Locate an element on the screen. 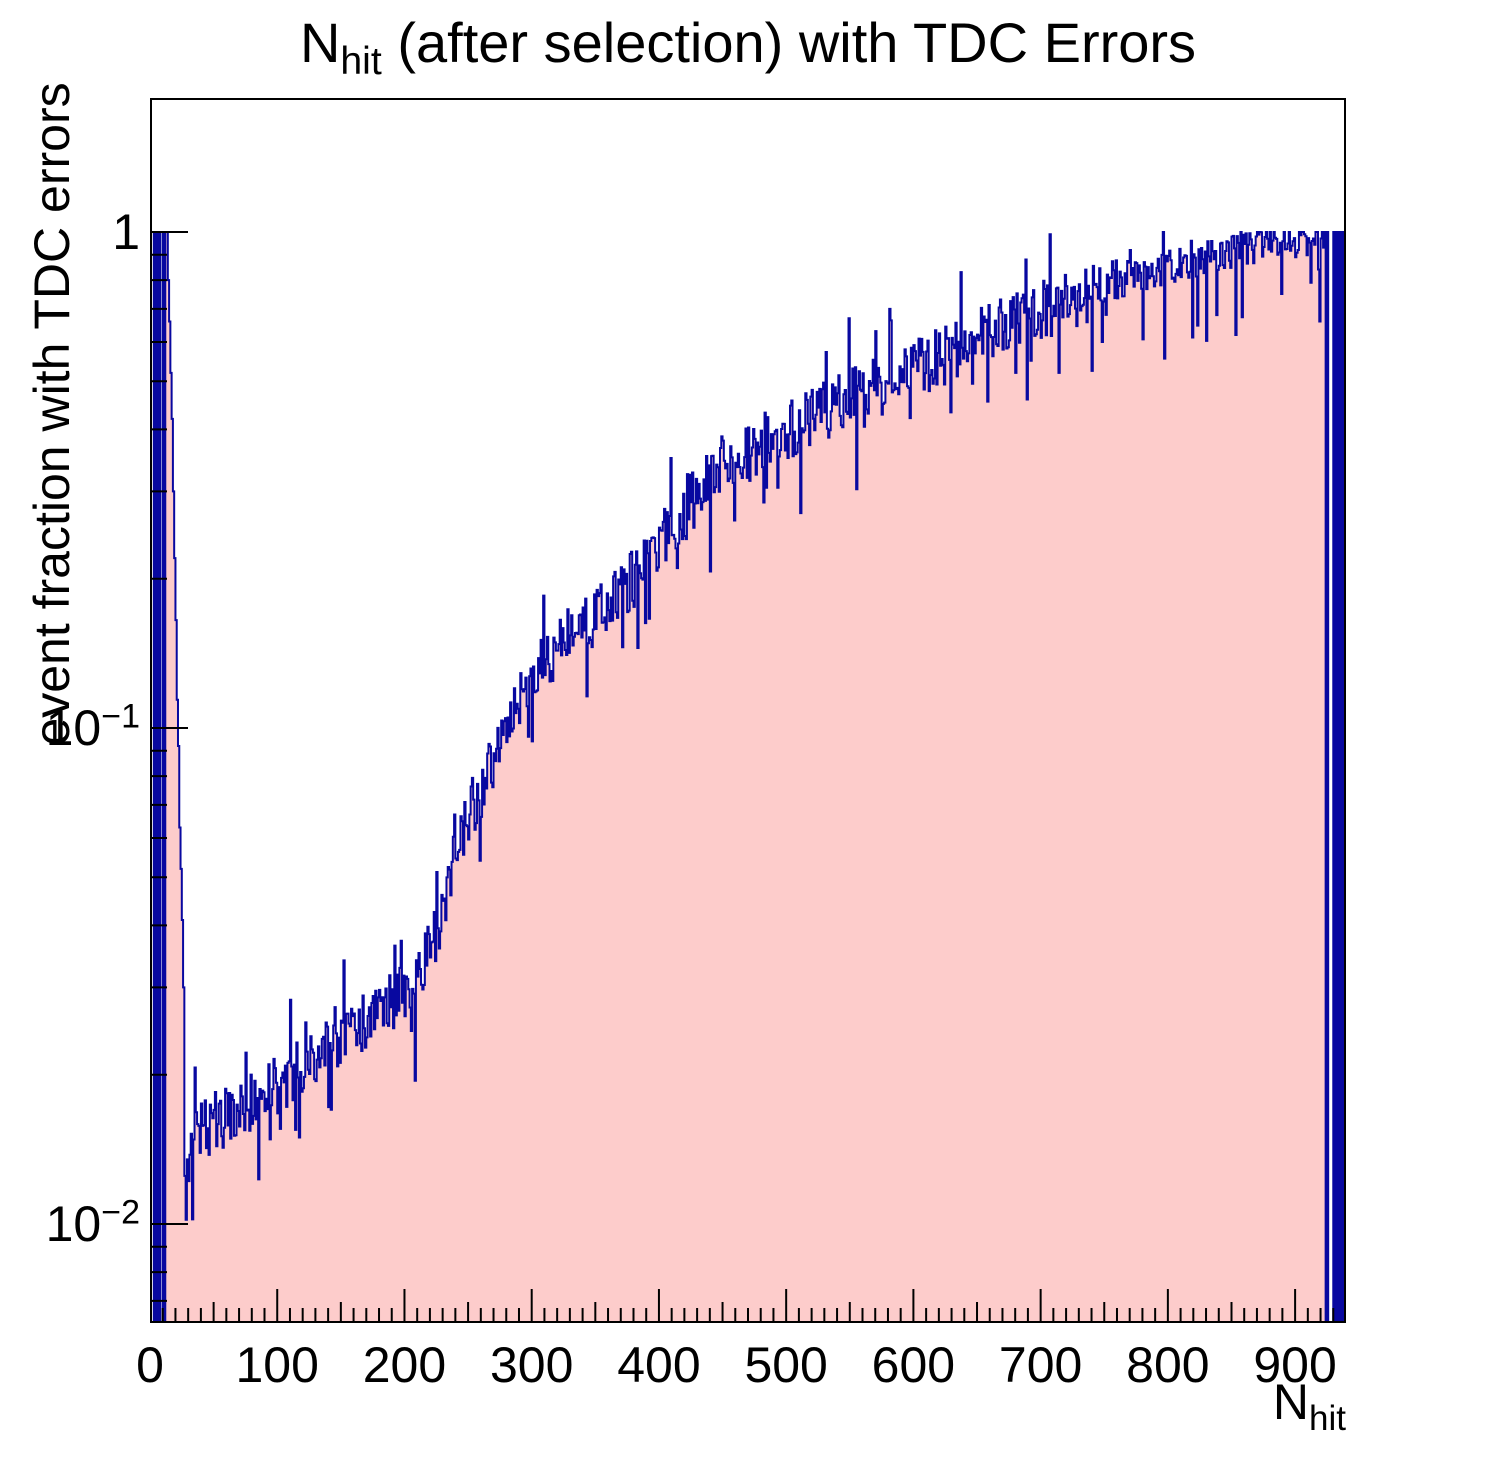 The width and height of the screenshot is (1496, 1472). x-tick-label-200: 200 is located at coordinates (404, 1365).